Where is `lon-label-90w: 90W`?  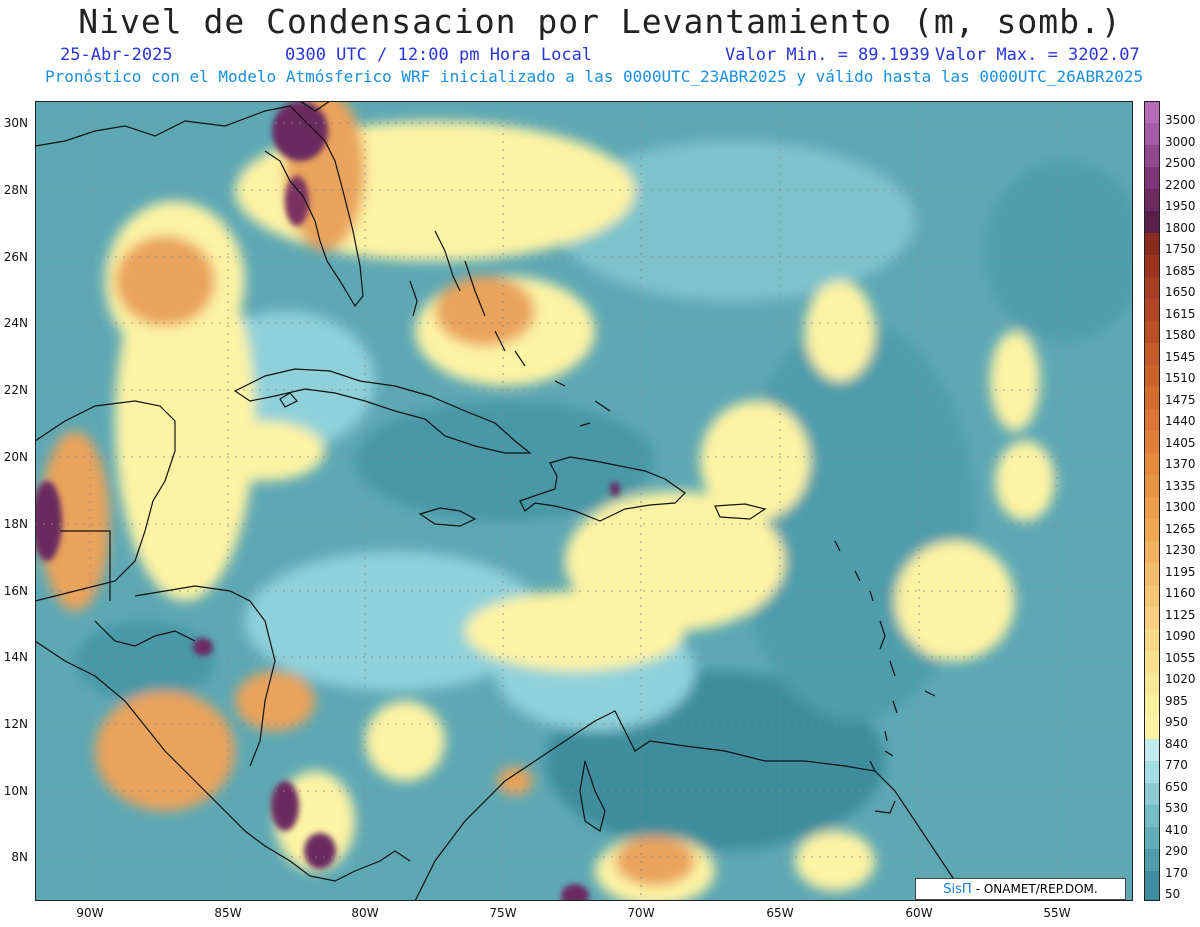
lon-label-90w: 90W is located at coordinates (90, 913).